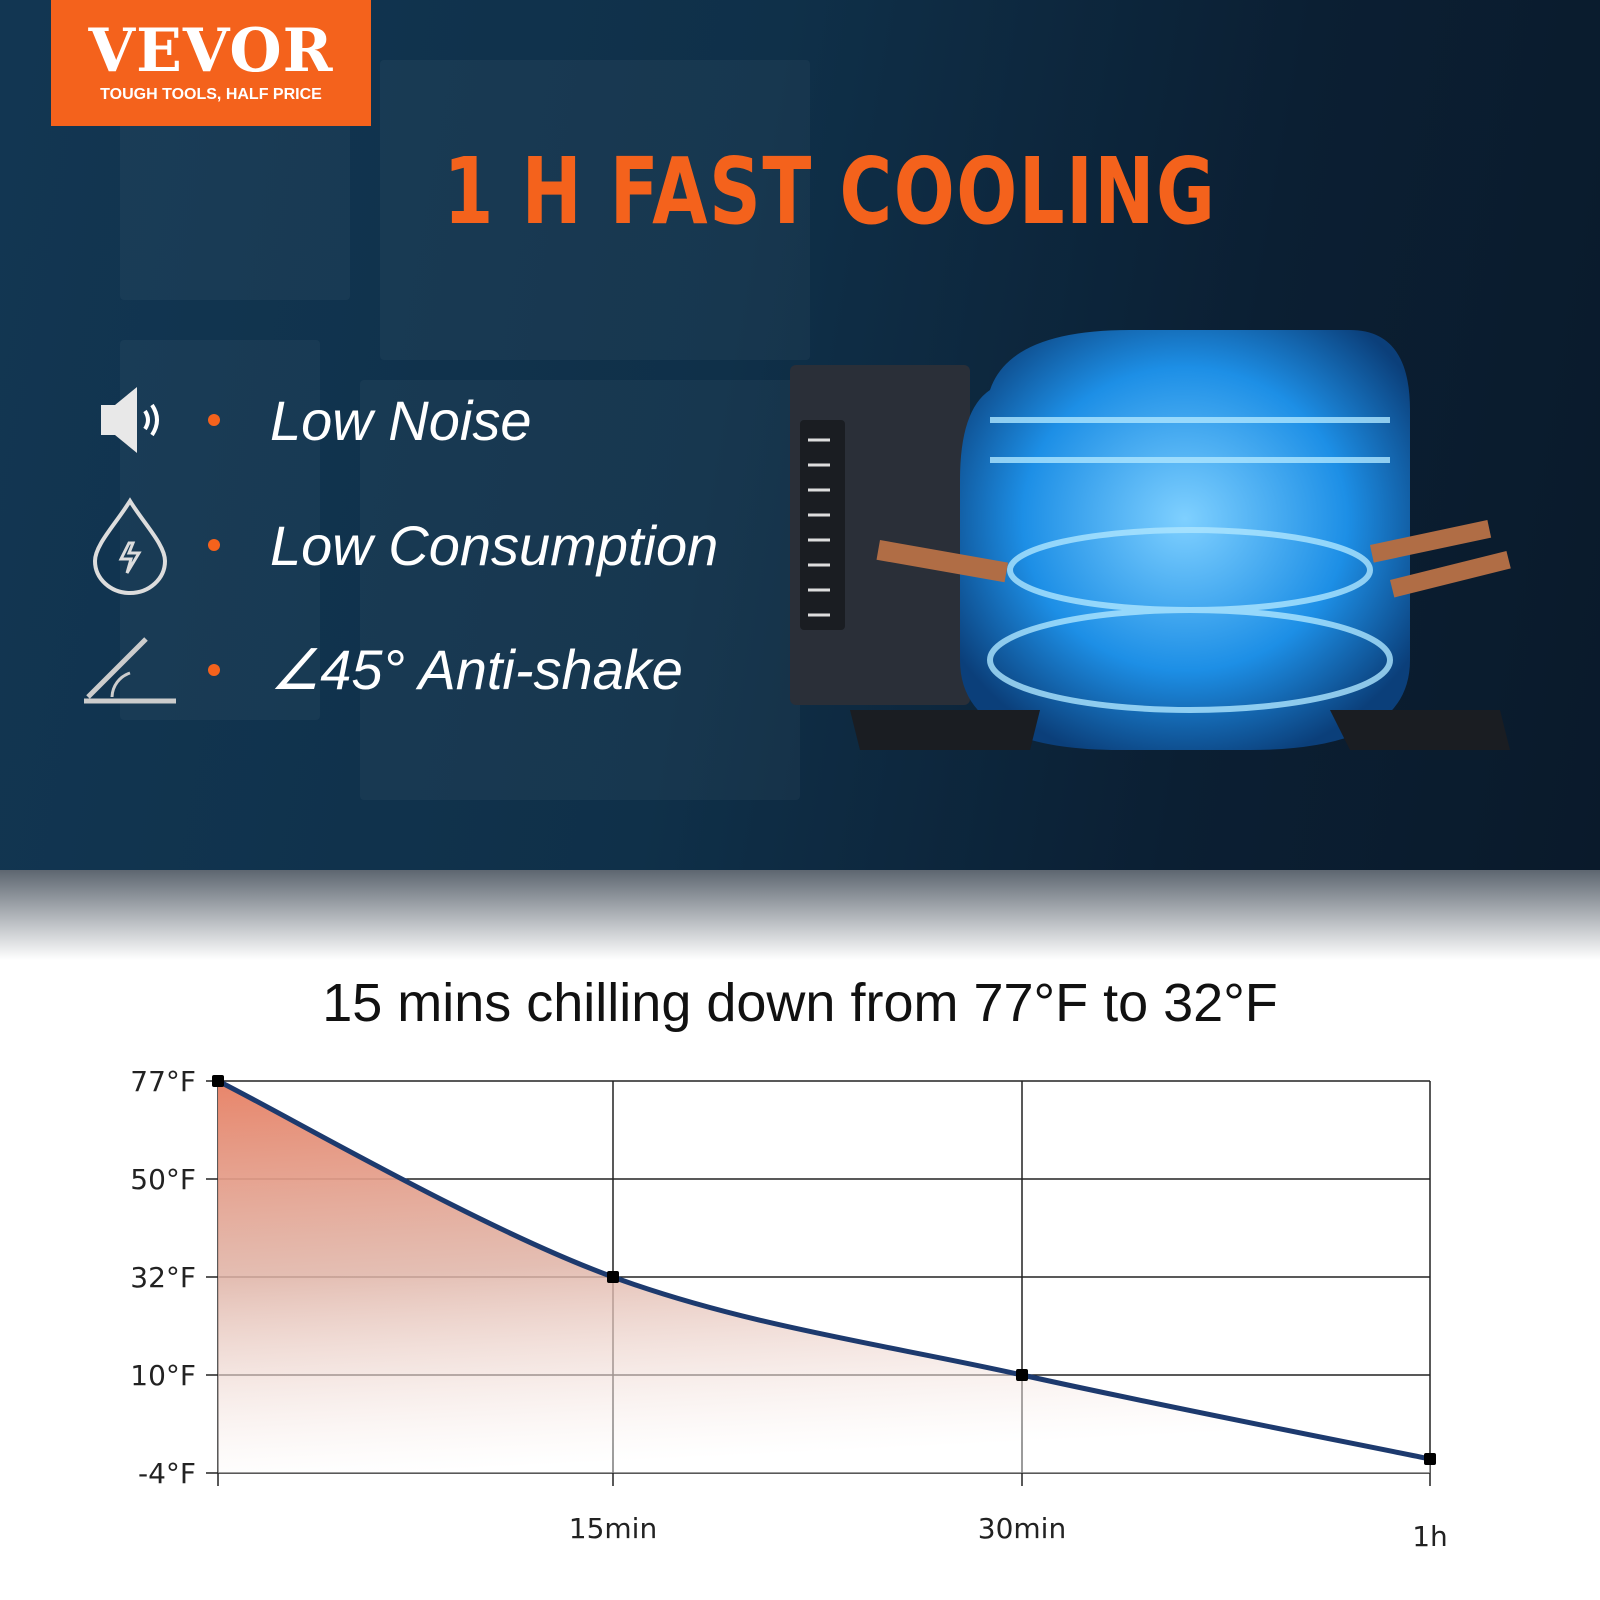  I want to click on logo-brand: VEVOR, so click(211, 51).